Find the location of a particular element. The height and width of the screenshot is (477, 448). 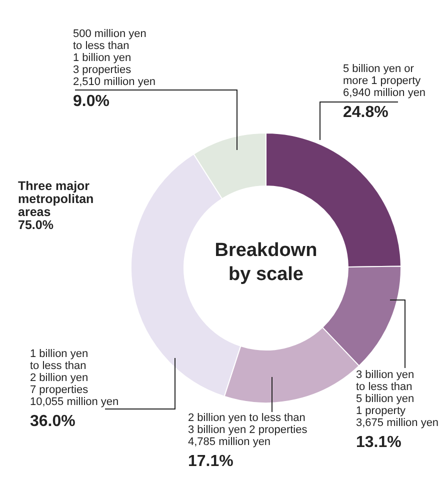

slice-label: 1 billion yen to less than 2 billion yen 7 properties 10,055 million yen is located at coordinates (74, 378).